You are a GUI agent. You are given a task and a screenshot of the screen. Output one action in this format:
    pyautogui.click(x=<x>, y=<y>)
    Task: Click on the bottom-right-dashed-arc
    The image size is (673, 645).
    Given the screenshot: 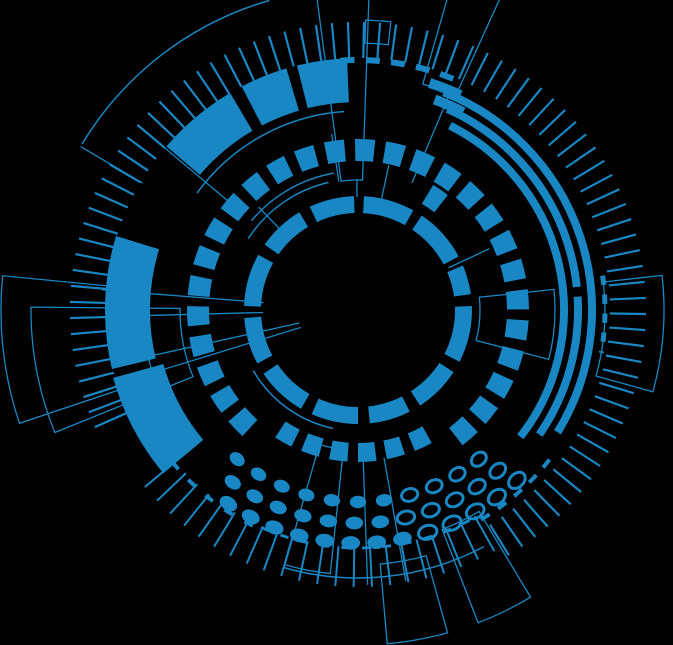 What is the action you would take?
    pyautogui.click(x=515, y=490)
    